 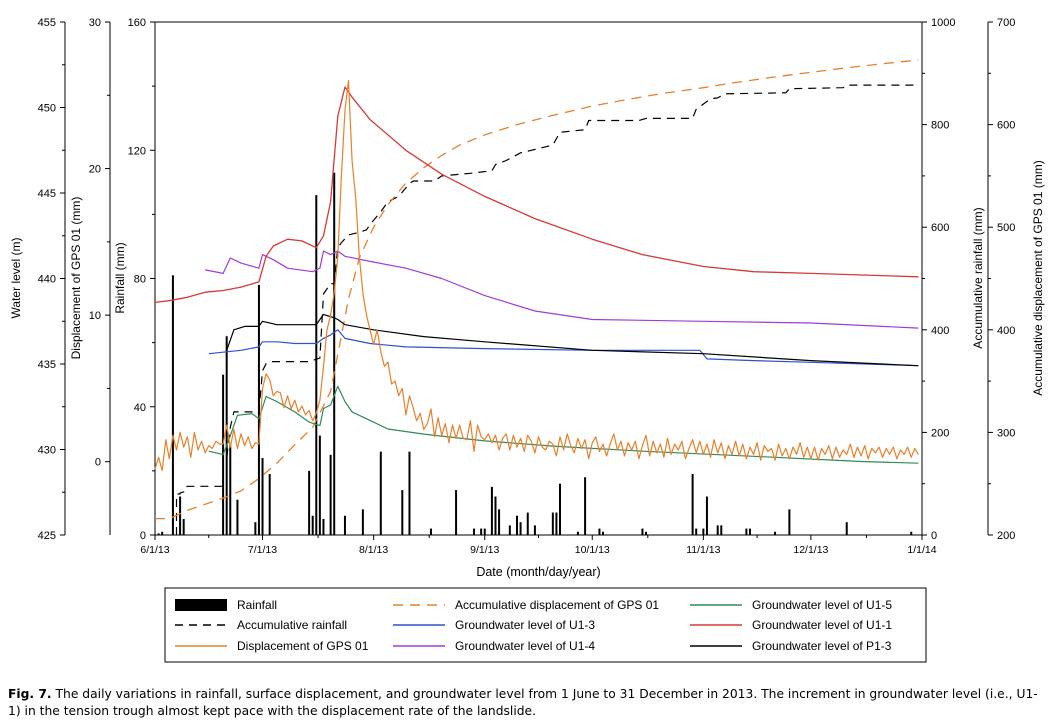 I want to click on x-tick-label: 7/1/13, so click(x=262, y=550).